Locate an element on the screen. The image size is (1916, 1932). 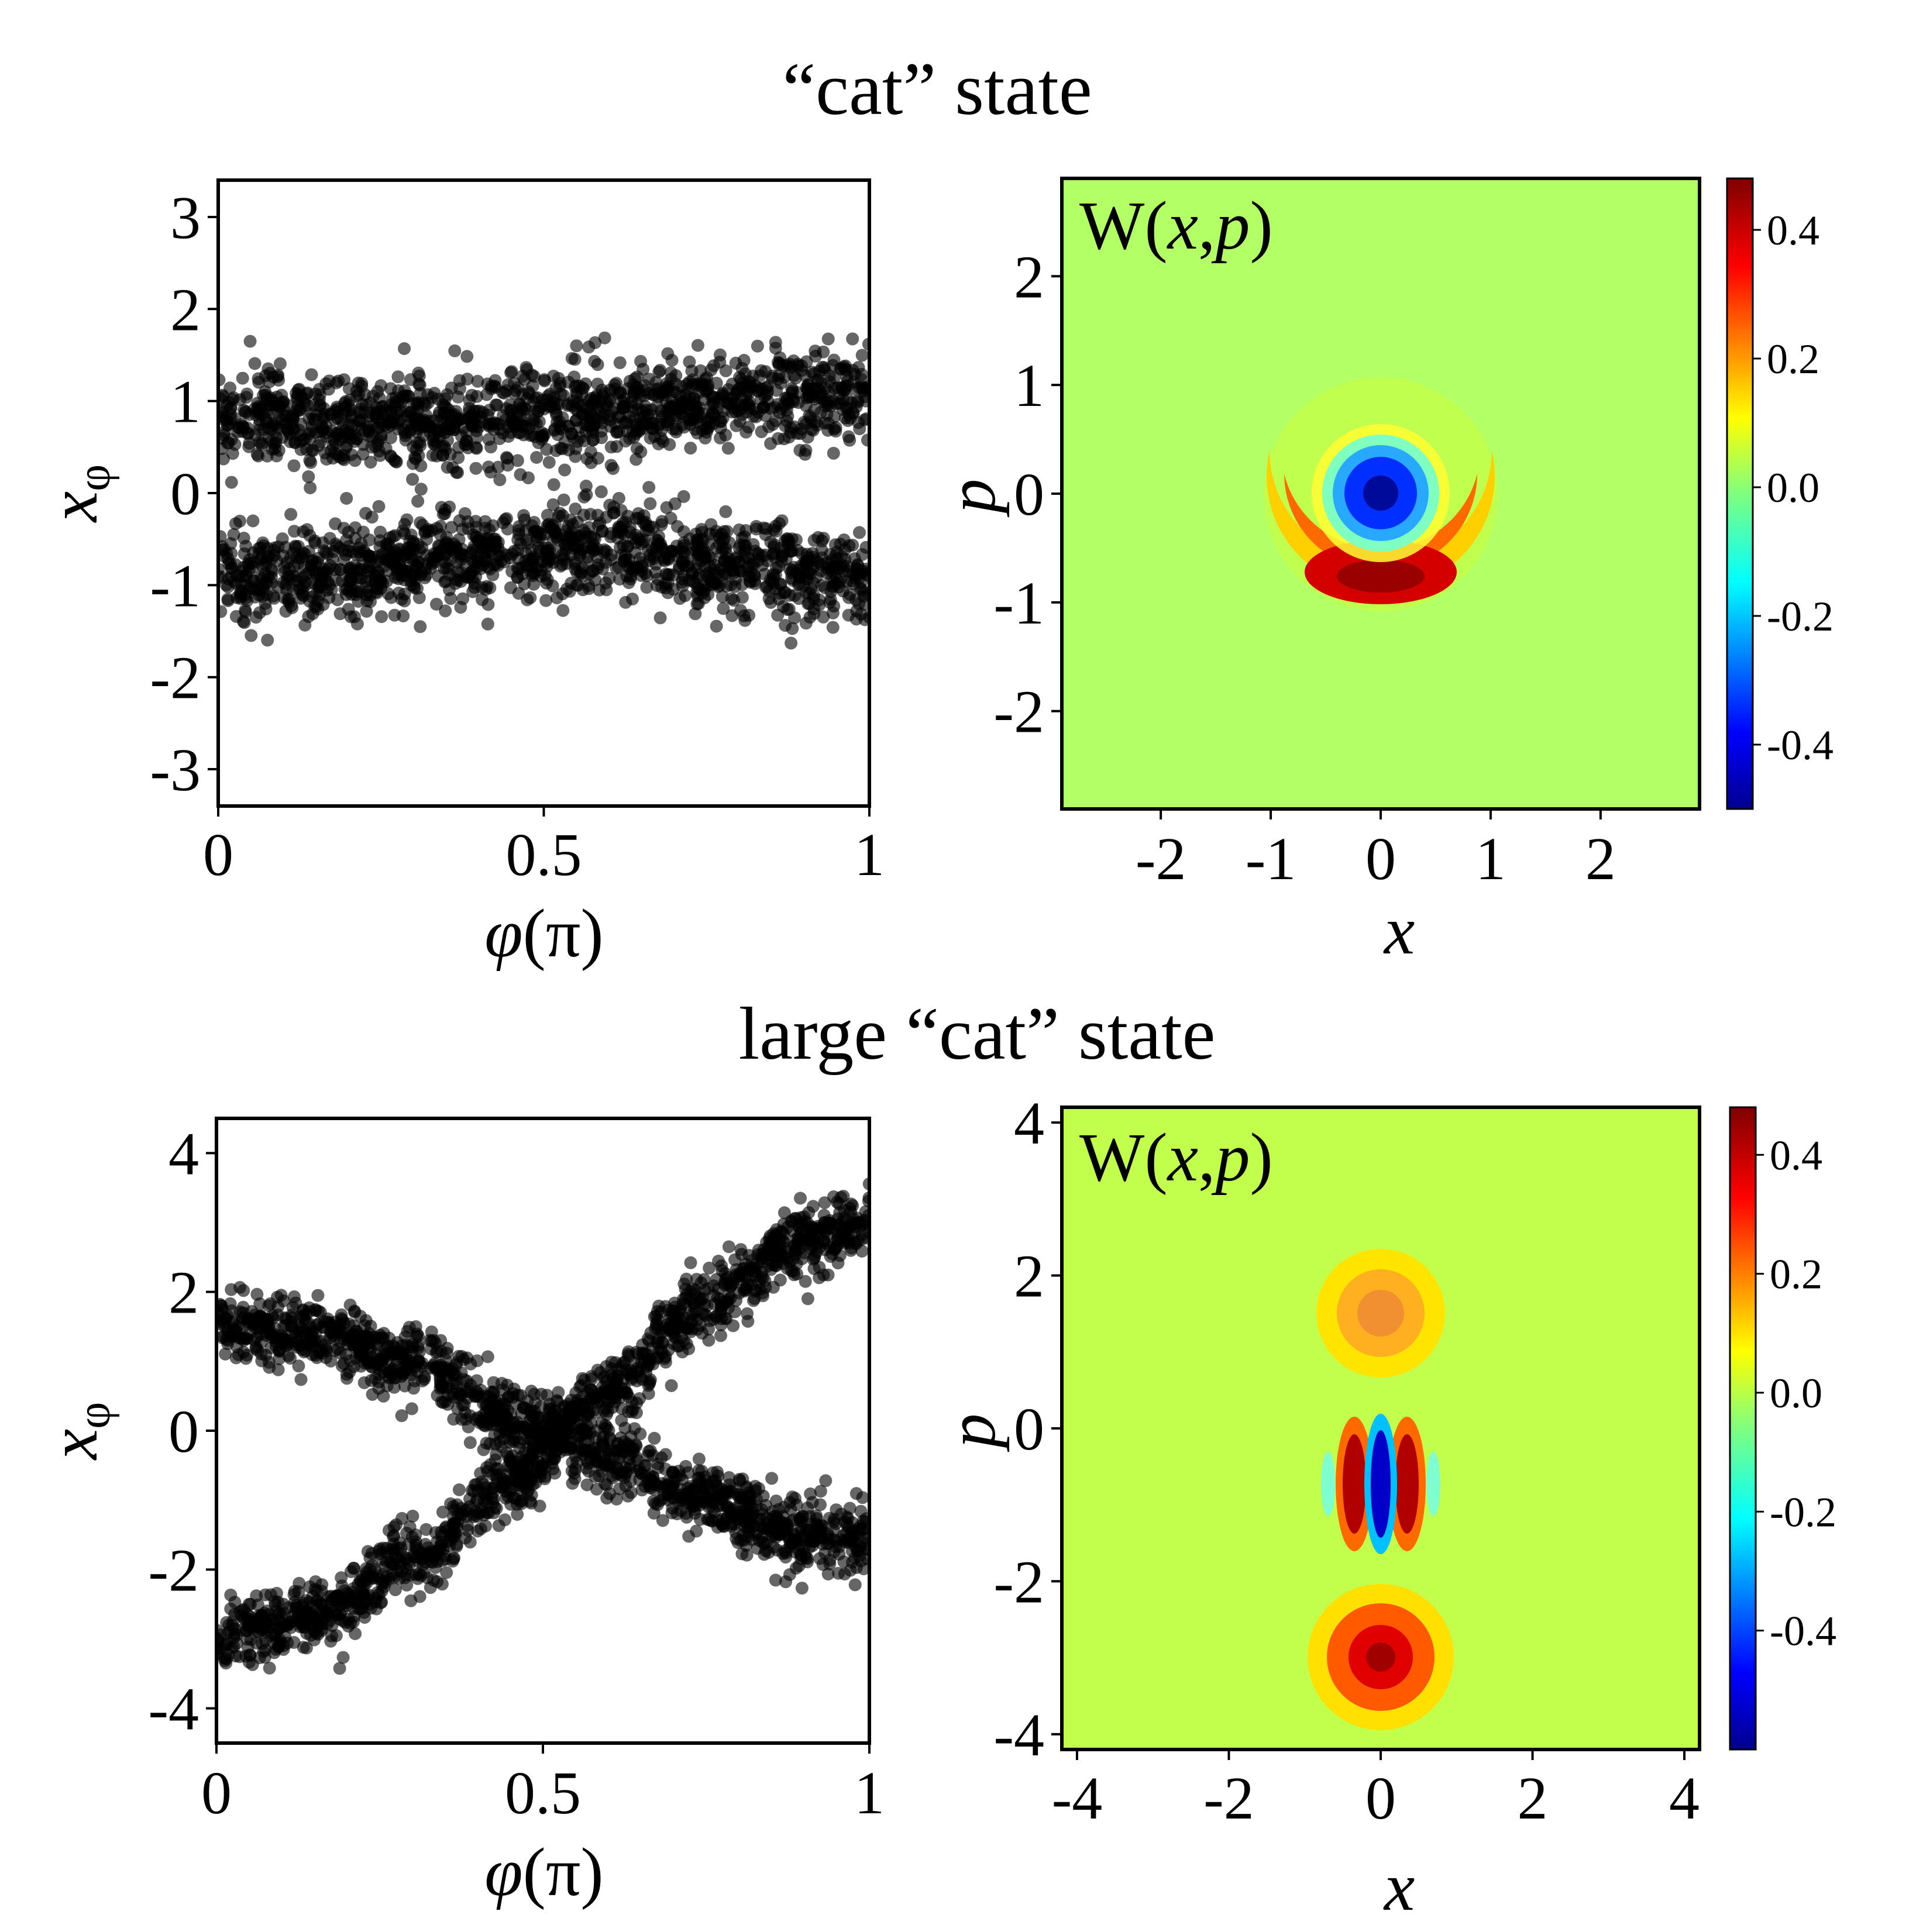
cat-colorbar is located at coordinates (1740, 493).